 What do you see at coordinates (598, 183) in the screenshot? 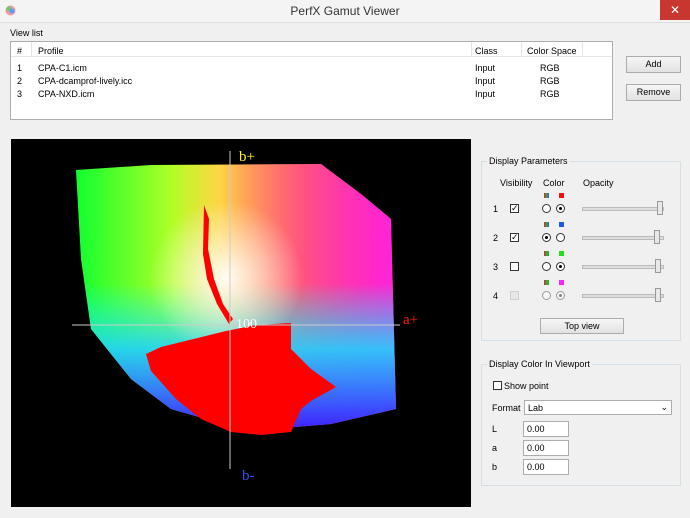
I see `column-header: Opacity` at bounding box center [598, 183].